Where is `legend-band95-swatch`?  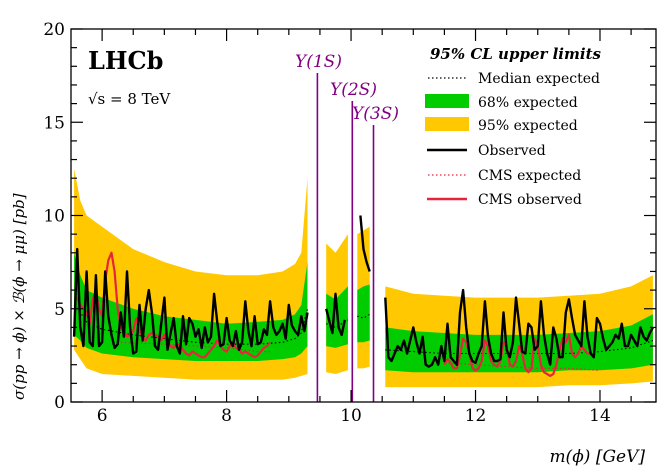
legend-band95-swatch is located at coordinates (447, 124).